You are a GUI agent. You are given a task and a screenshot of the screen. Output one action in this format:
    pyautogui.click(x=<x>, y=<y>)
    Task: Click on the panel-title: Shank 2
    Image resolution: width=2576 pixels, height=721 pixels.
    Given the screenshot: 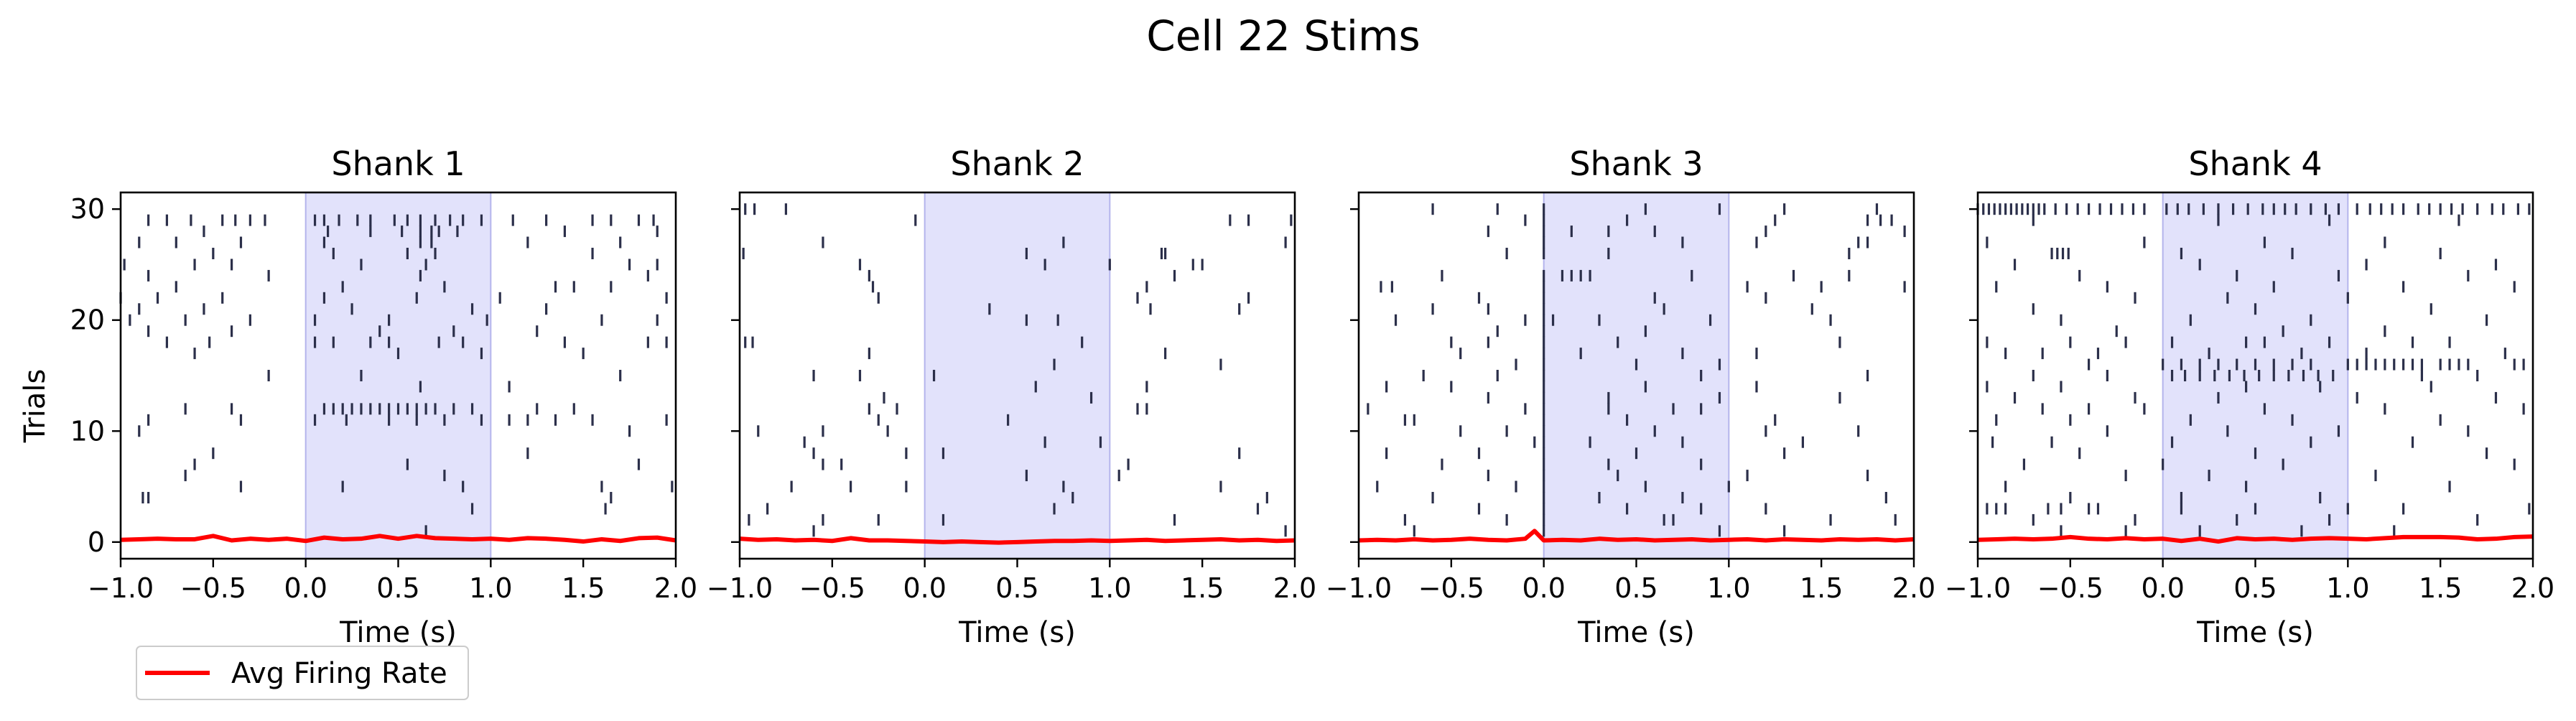 What is the action you would take?
    pyautogui.click(x=1017, y=163)
    